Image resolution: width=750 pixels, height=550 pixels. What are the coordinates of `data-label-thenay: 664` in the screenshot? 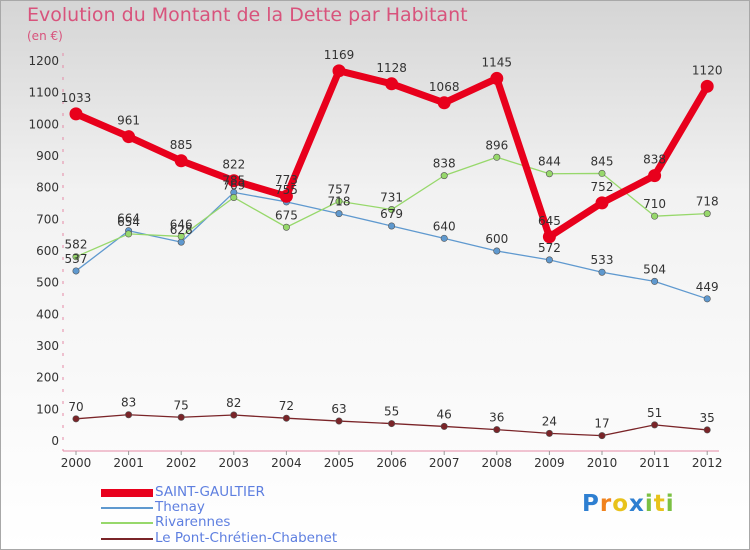 It's located at (128, 219).